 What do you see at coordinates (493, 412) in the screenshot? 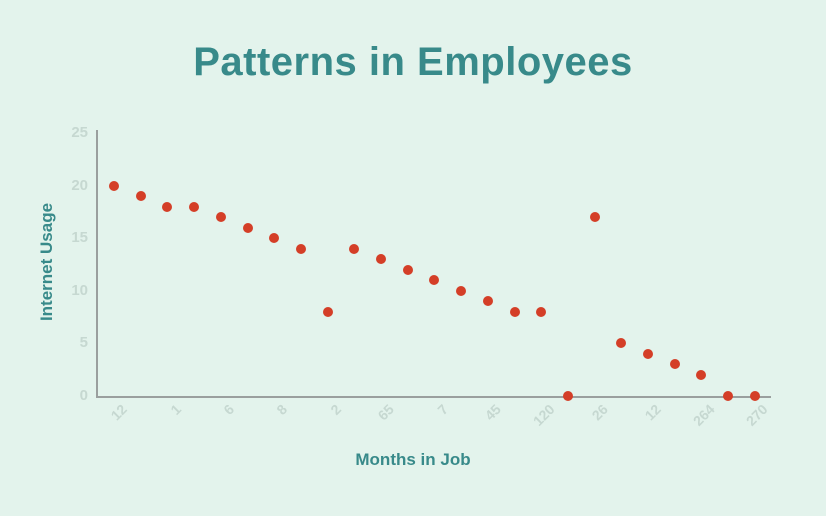
I see `x-tick-label: 45` at bounding box center [493, 412].